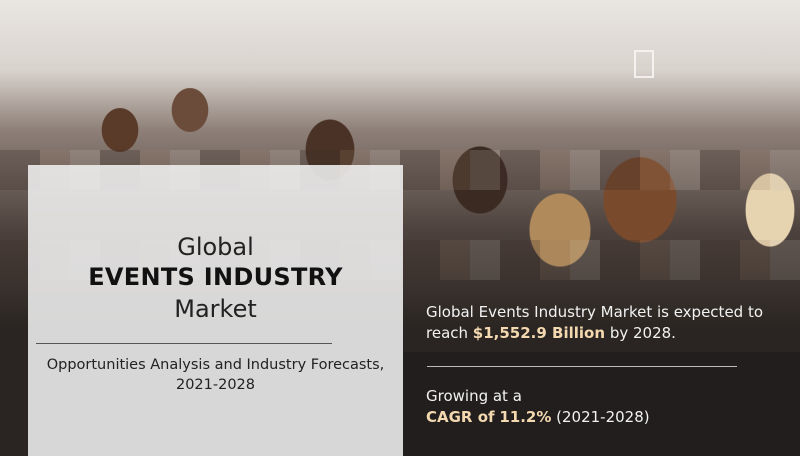 The width and height of the screenshot is (800, 456). Describe the element at coordinates (215, 277) in the screenshot. I see `title-main: EVENTS INDUSTRY` at that location.